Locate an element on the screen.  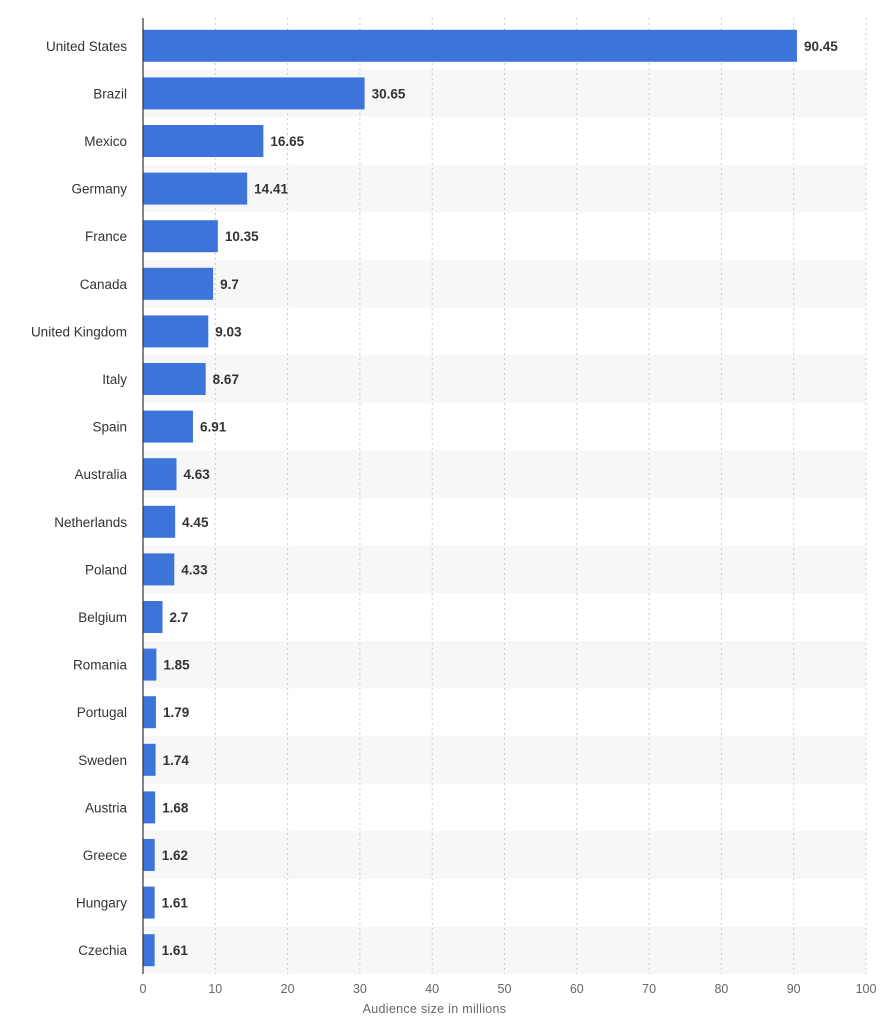
value-label: 8.67 is located at coordinates (226, 379).